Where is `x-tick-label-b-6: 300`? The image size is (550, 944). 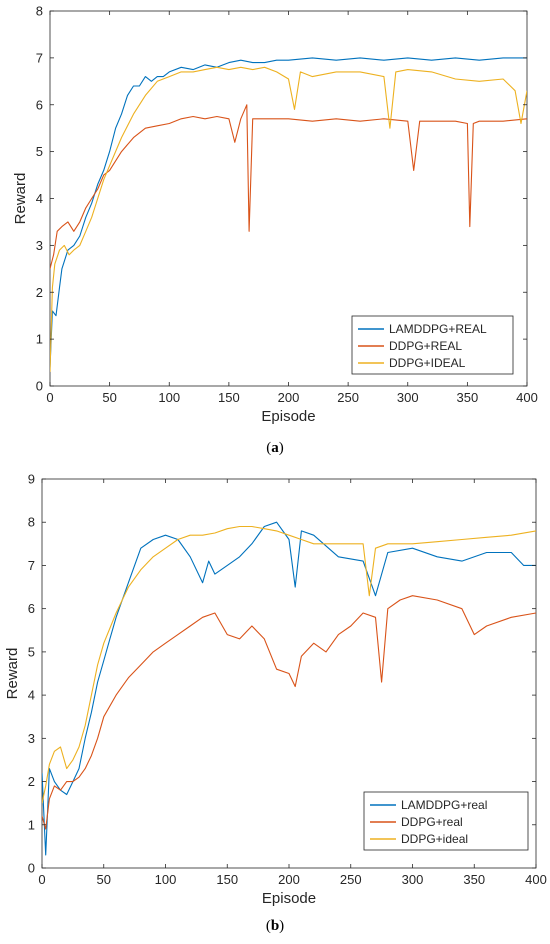 x-tick-label-b-6: 300 is located at coordinates (413, 879).